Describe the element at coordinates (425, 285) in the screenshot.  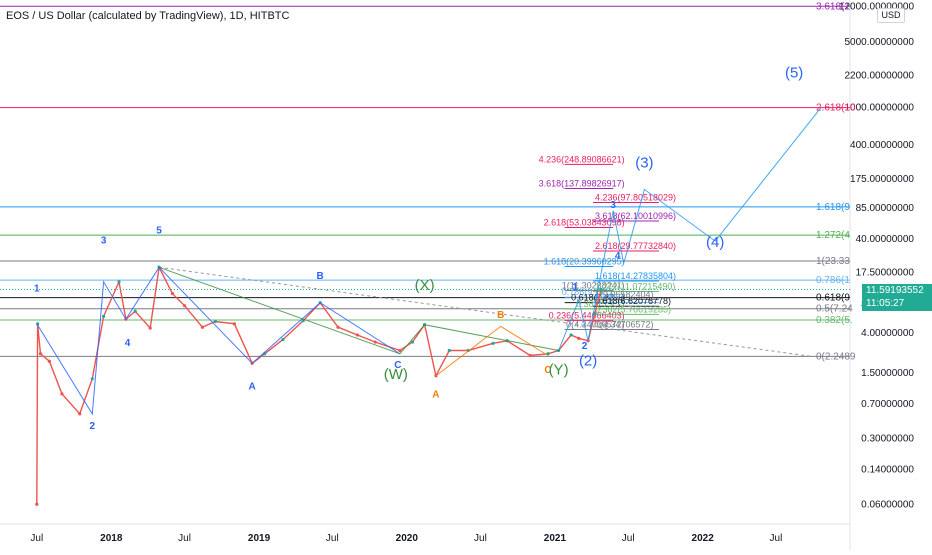
I see `wave-label: (X)` at that location.